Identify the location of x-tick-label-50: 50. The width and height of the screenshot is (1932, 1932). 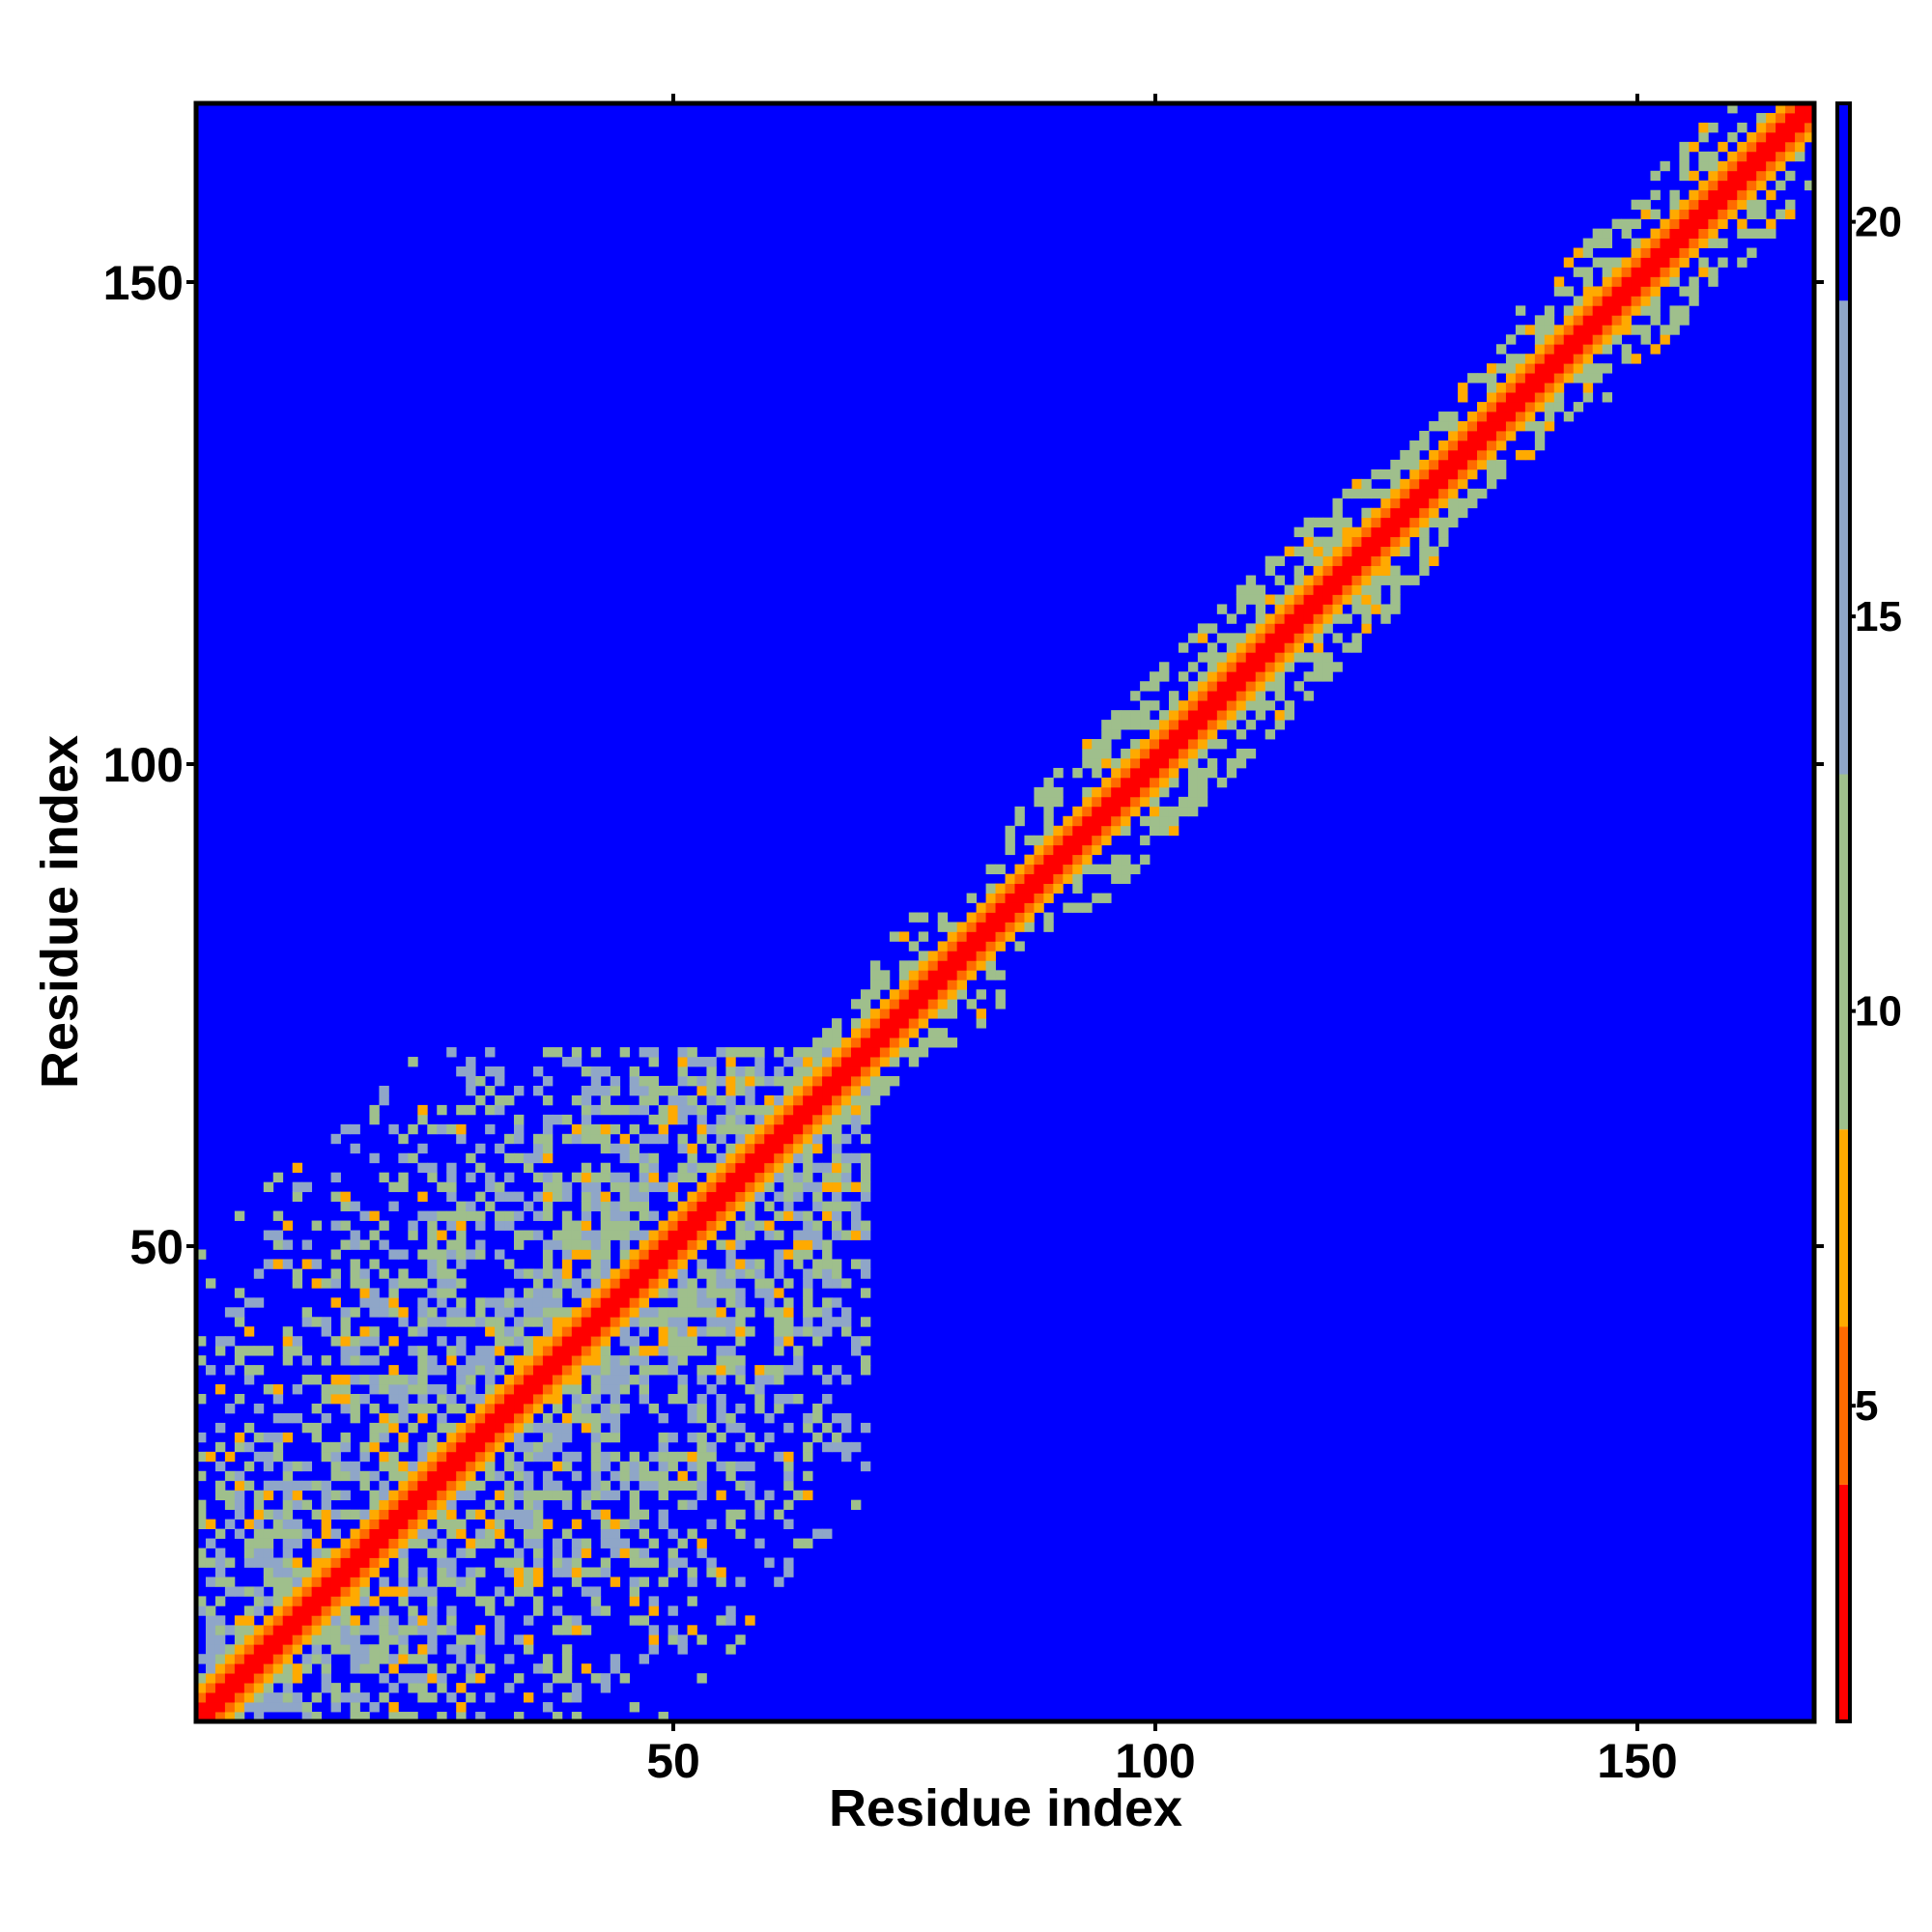
(673, 1761).